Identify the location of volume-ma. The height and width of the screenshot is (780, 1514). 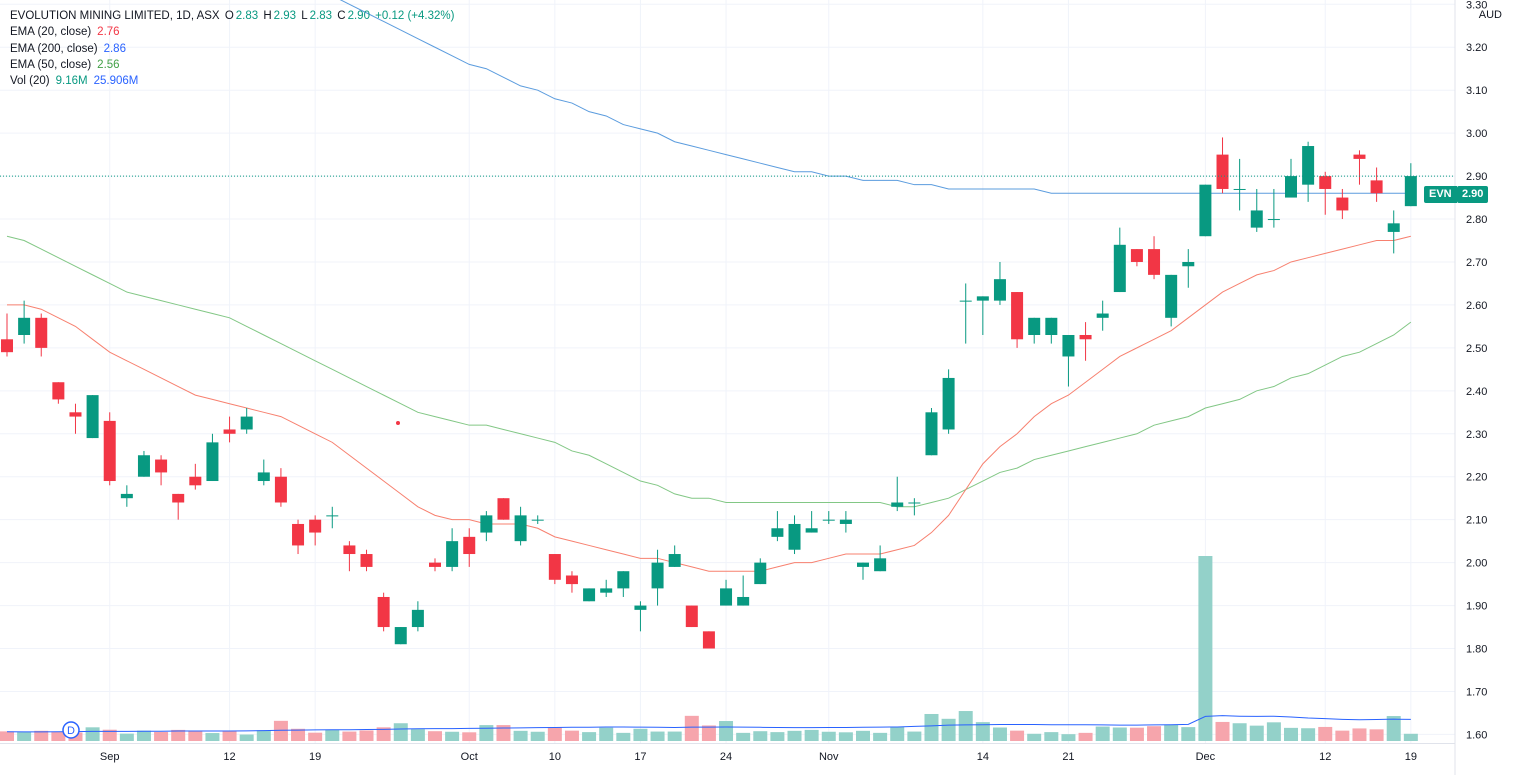
(708, 724).